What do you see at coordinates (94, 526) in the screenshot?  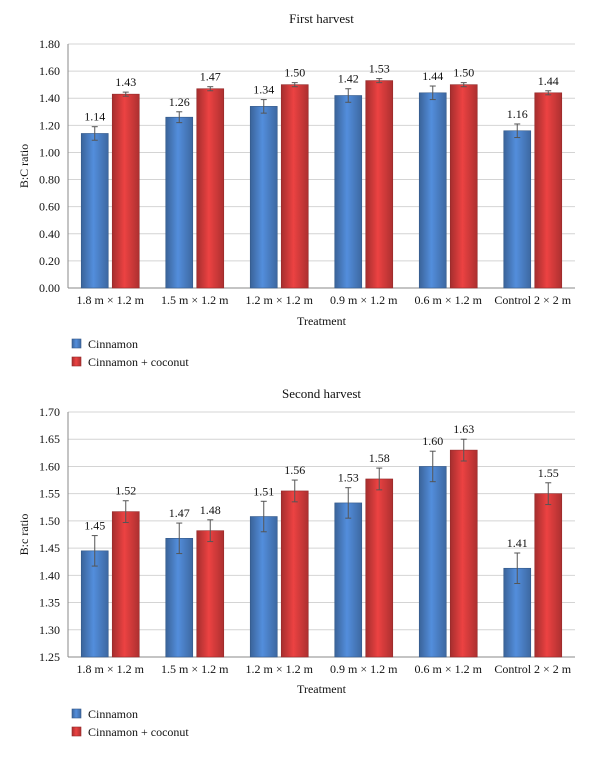 I see `data-label: 1.45` at bounding box center [94, 526].